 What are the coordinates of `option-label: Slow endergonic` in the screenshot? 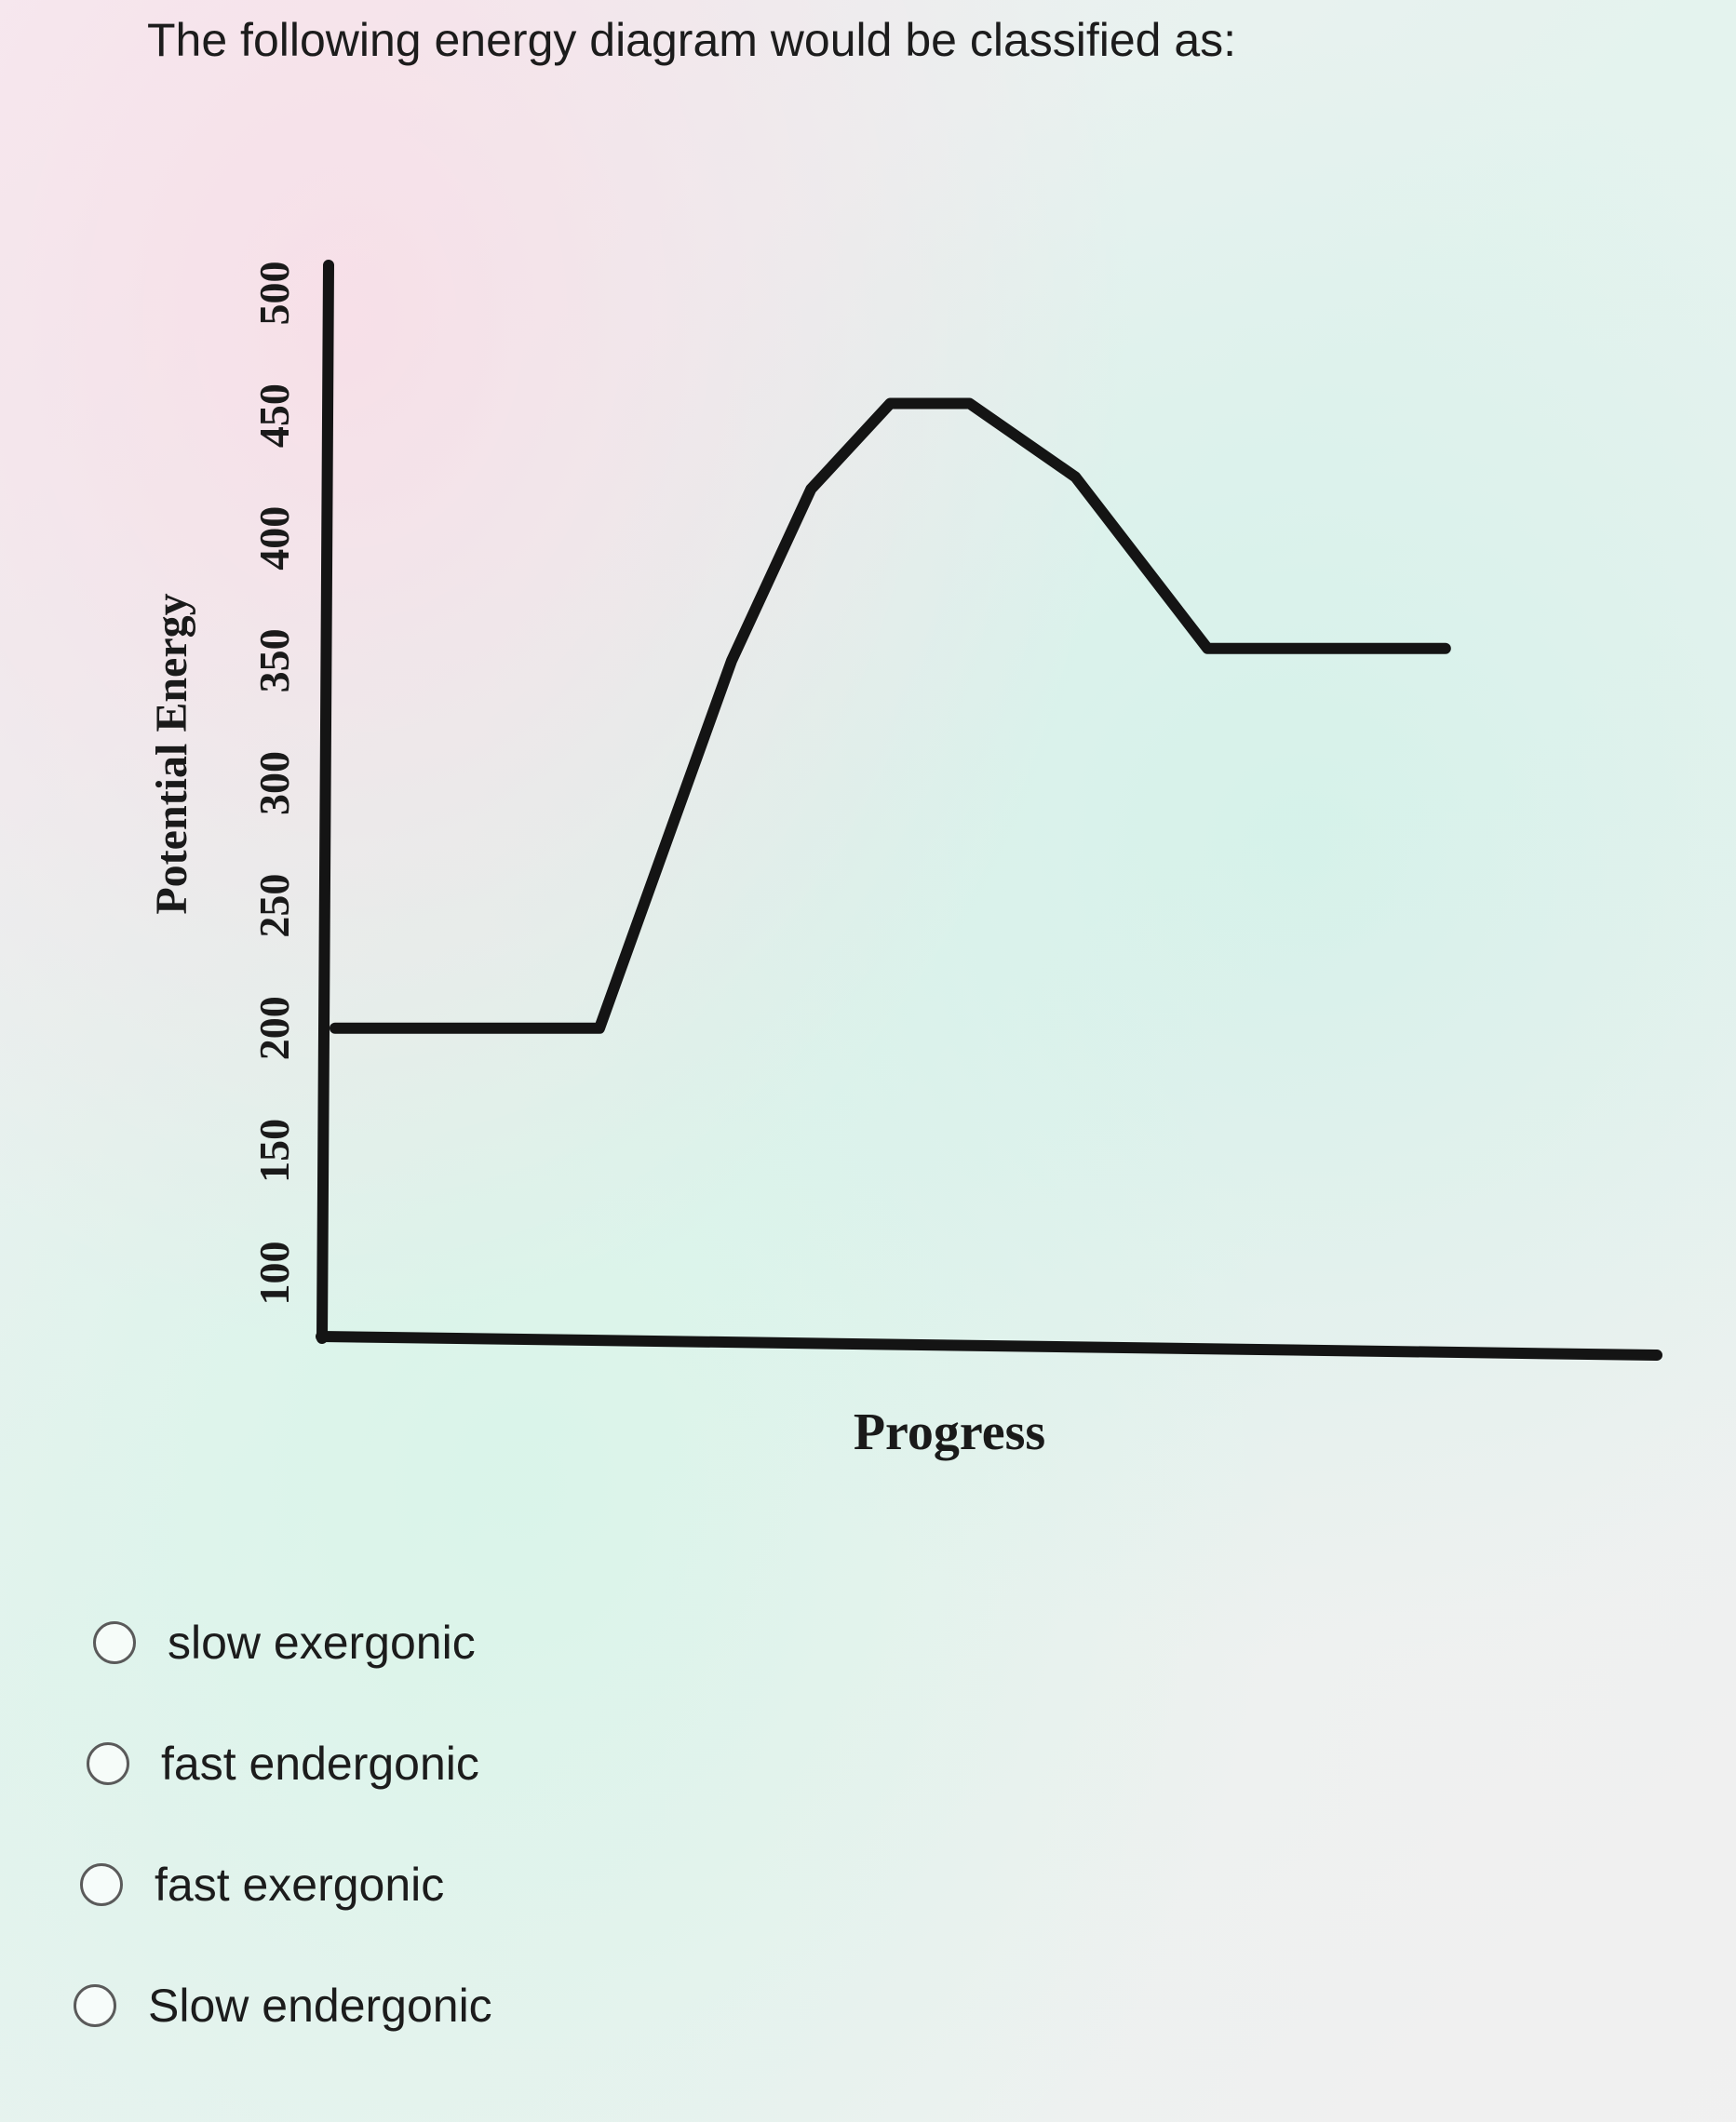 It's located at (320, 2006).